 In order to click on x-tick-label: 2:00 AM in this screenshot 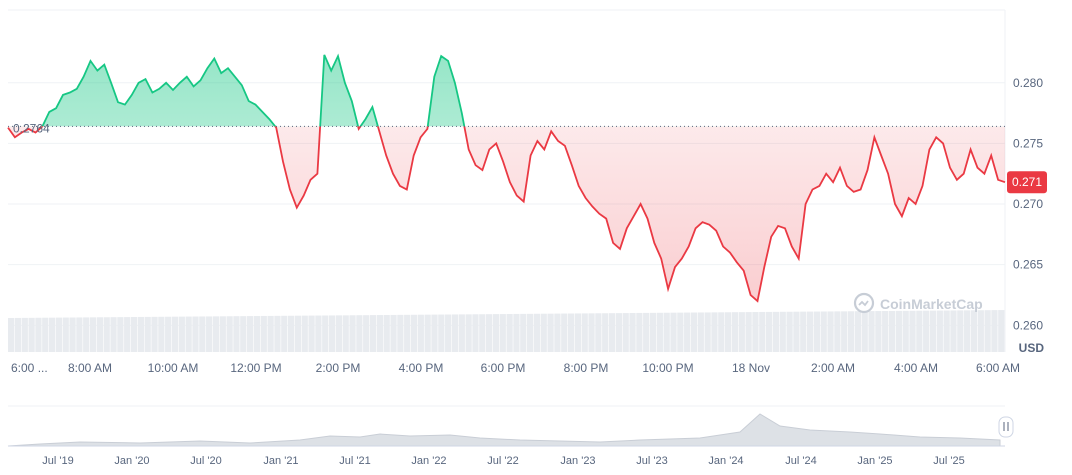, I will do `click(833, 368)`.